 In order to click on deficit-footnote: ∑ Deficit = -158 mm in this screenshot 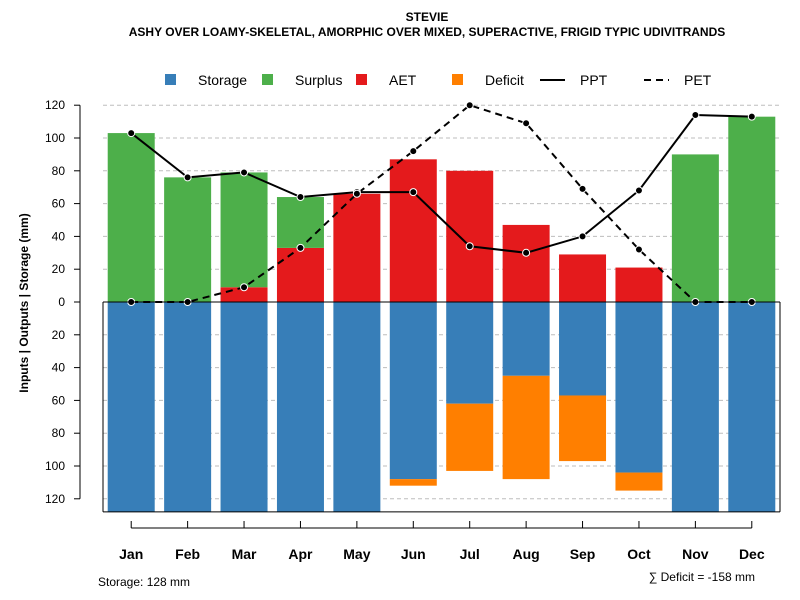, I will do `click(702, 577)`.